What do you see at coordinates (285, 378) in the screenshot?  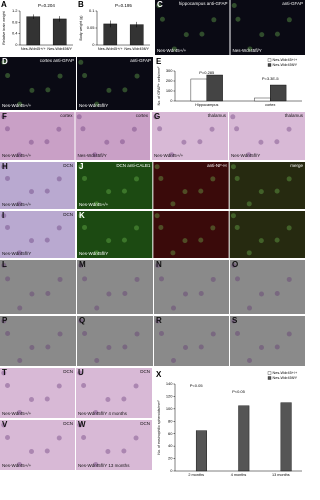 I see `legend-label: Nes-Wdr45fl/Y` at bounding box center [285, 378].